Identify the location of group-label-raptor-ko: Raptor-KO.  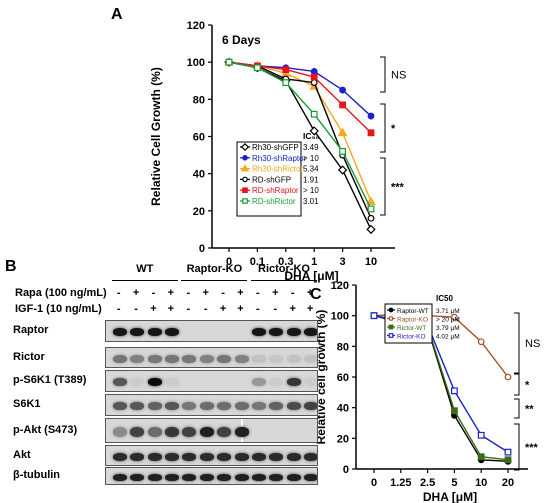
(214, 269).